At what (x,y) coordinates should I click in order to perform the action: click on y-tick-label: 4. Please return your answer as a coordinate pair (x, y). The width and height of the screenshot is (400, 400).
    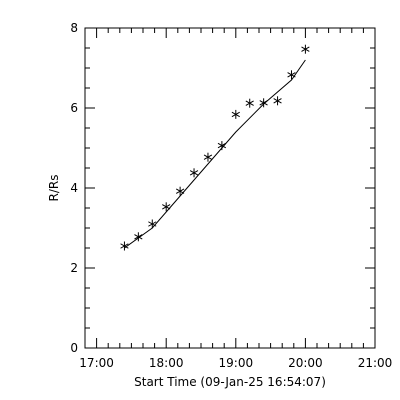
    Looking at the image, I should click on (74, 188).